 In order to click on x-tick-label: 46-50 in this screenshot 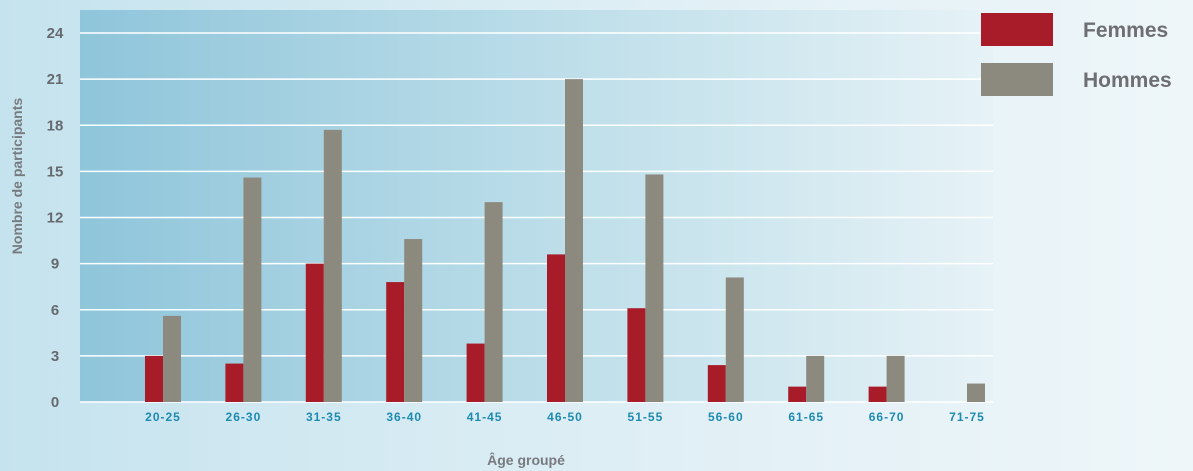, I will do `click(565, 417)`.